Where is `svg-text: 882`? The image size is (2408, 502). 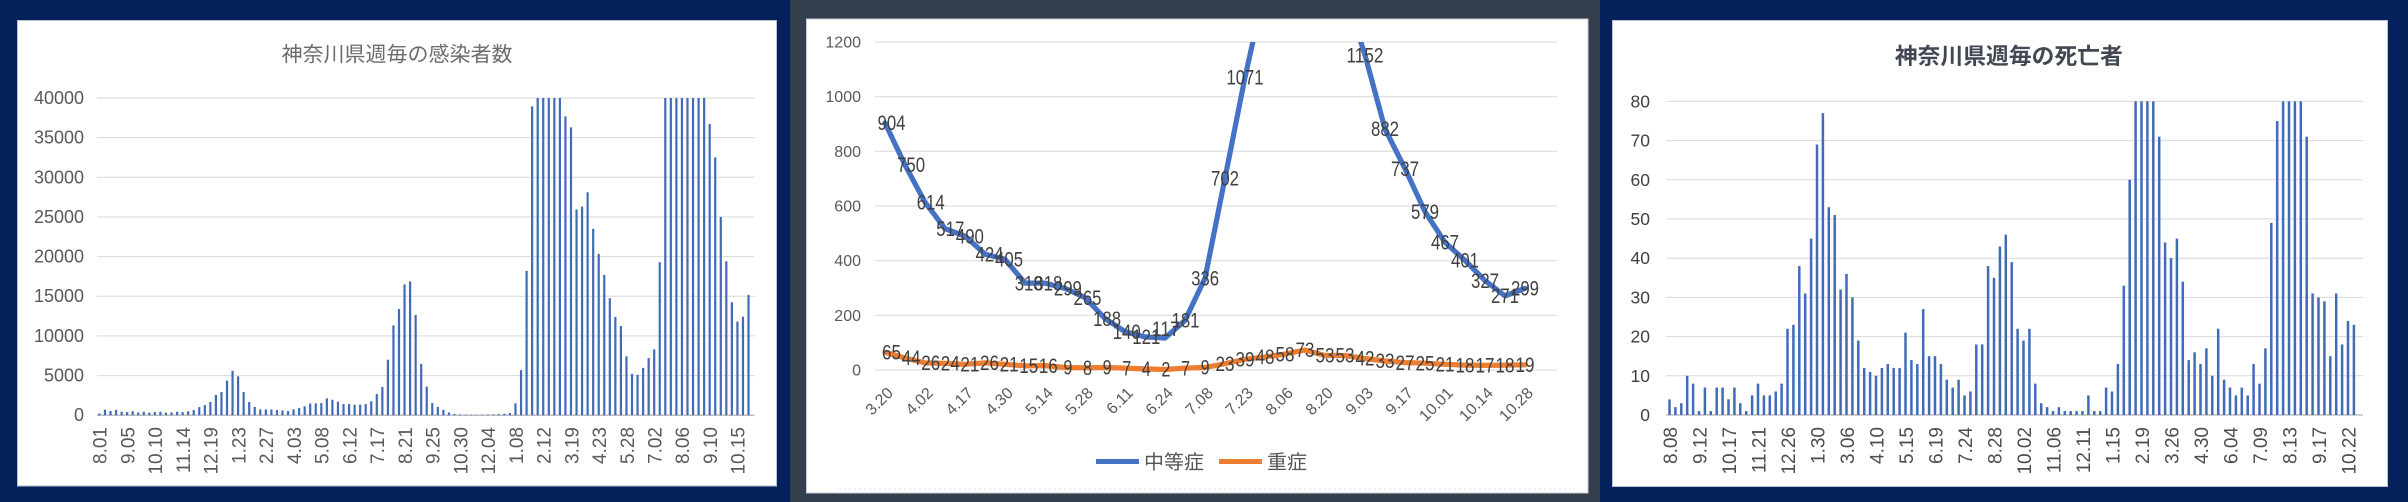 svg-text: 882 is located at coordinates (1385, 129).